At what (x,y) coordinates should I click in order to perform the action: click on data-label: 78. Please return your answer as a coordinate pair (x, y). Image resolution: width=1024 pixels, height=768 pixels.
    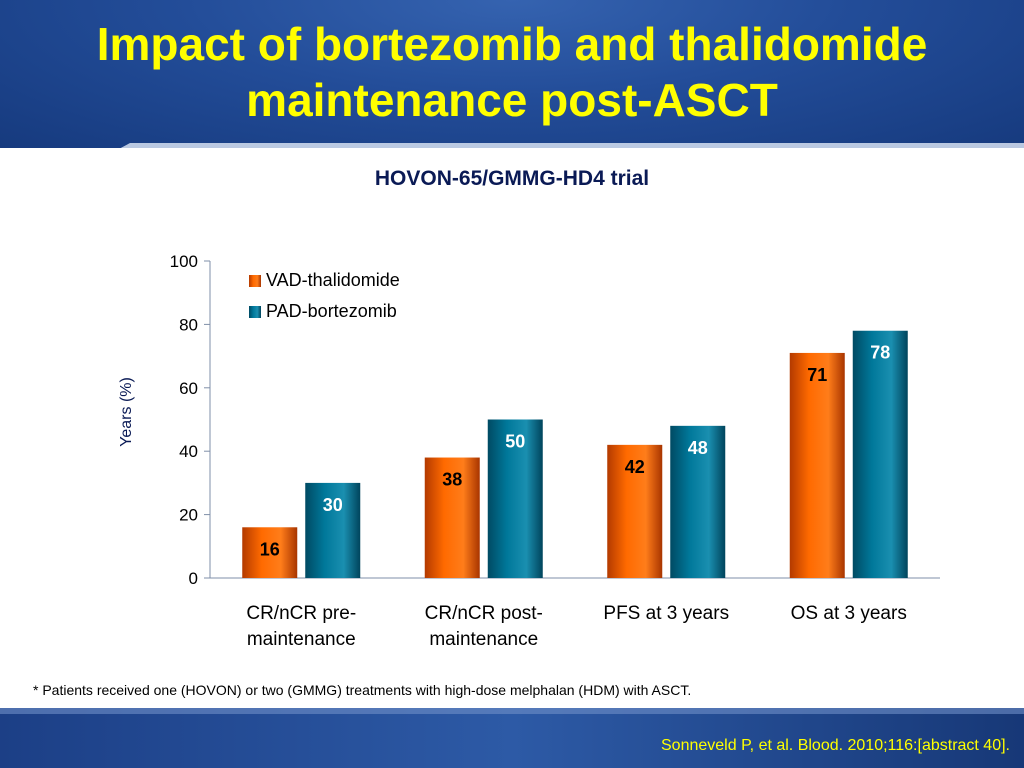
    Looking at the image, I should click on (880, 353).